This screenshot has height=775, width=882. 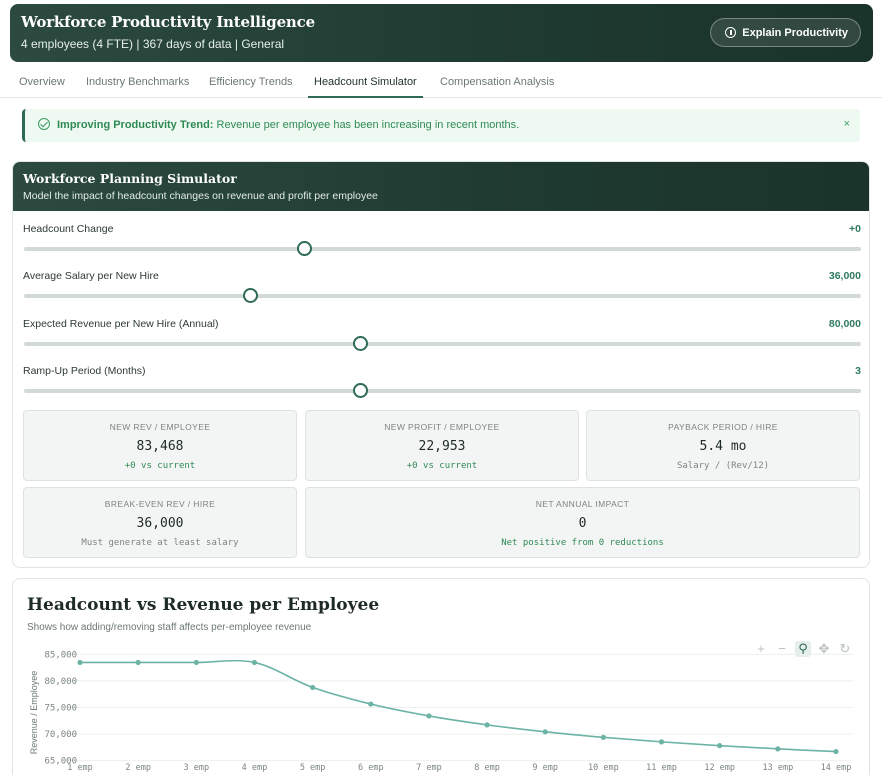 I want to click on close-icon: ×, so click(x=846, y=124).